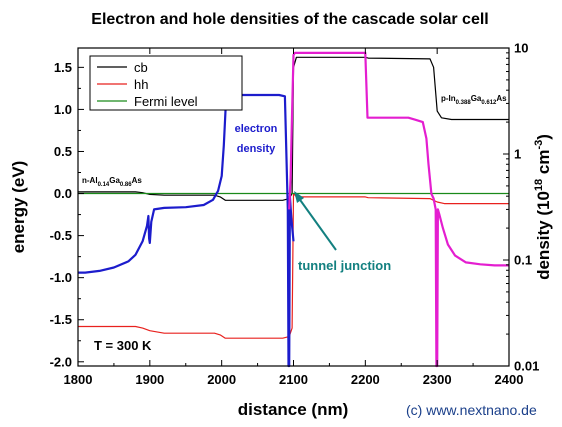 Image resolution: width=562 pixels, height=427 pixels. I want to click on region-label-right: p-In0.388Ga0.612As, so click(474, 100).